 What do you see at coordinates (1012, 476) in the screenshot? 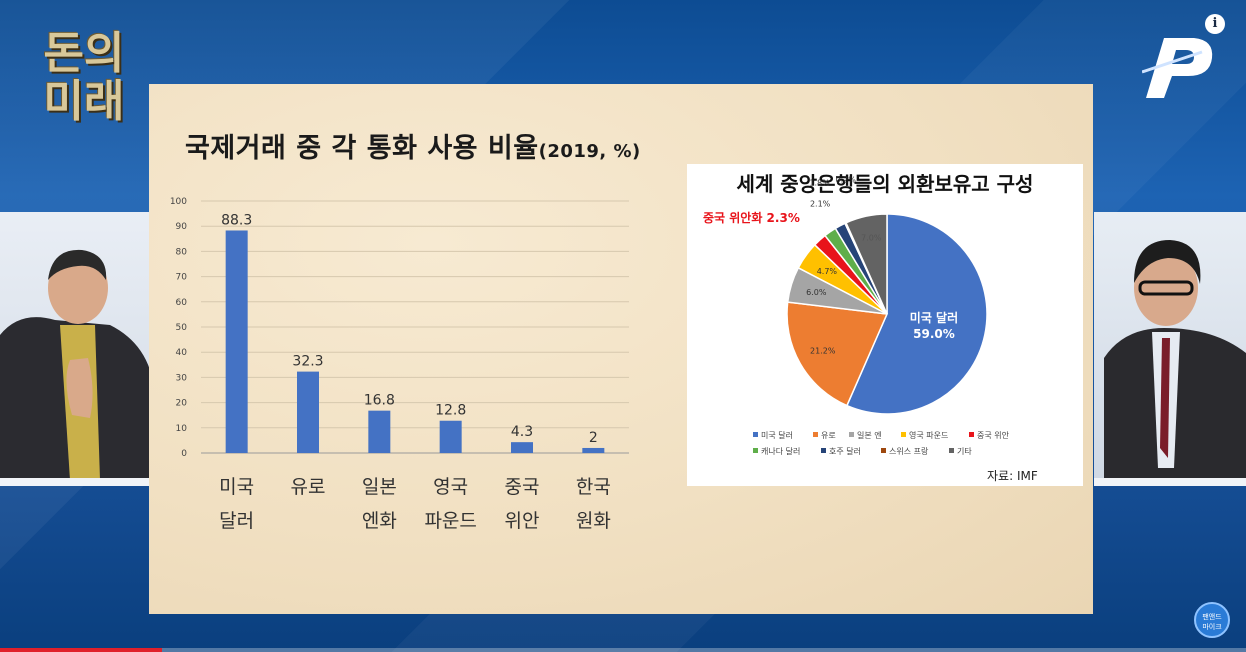
I see `pie-source: 자료: IMF` at bounding box center [1012, 476].